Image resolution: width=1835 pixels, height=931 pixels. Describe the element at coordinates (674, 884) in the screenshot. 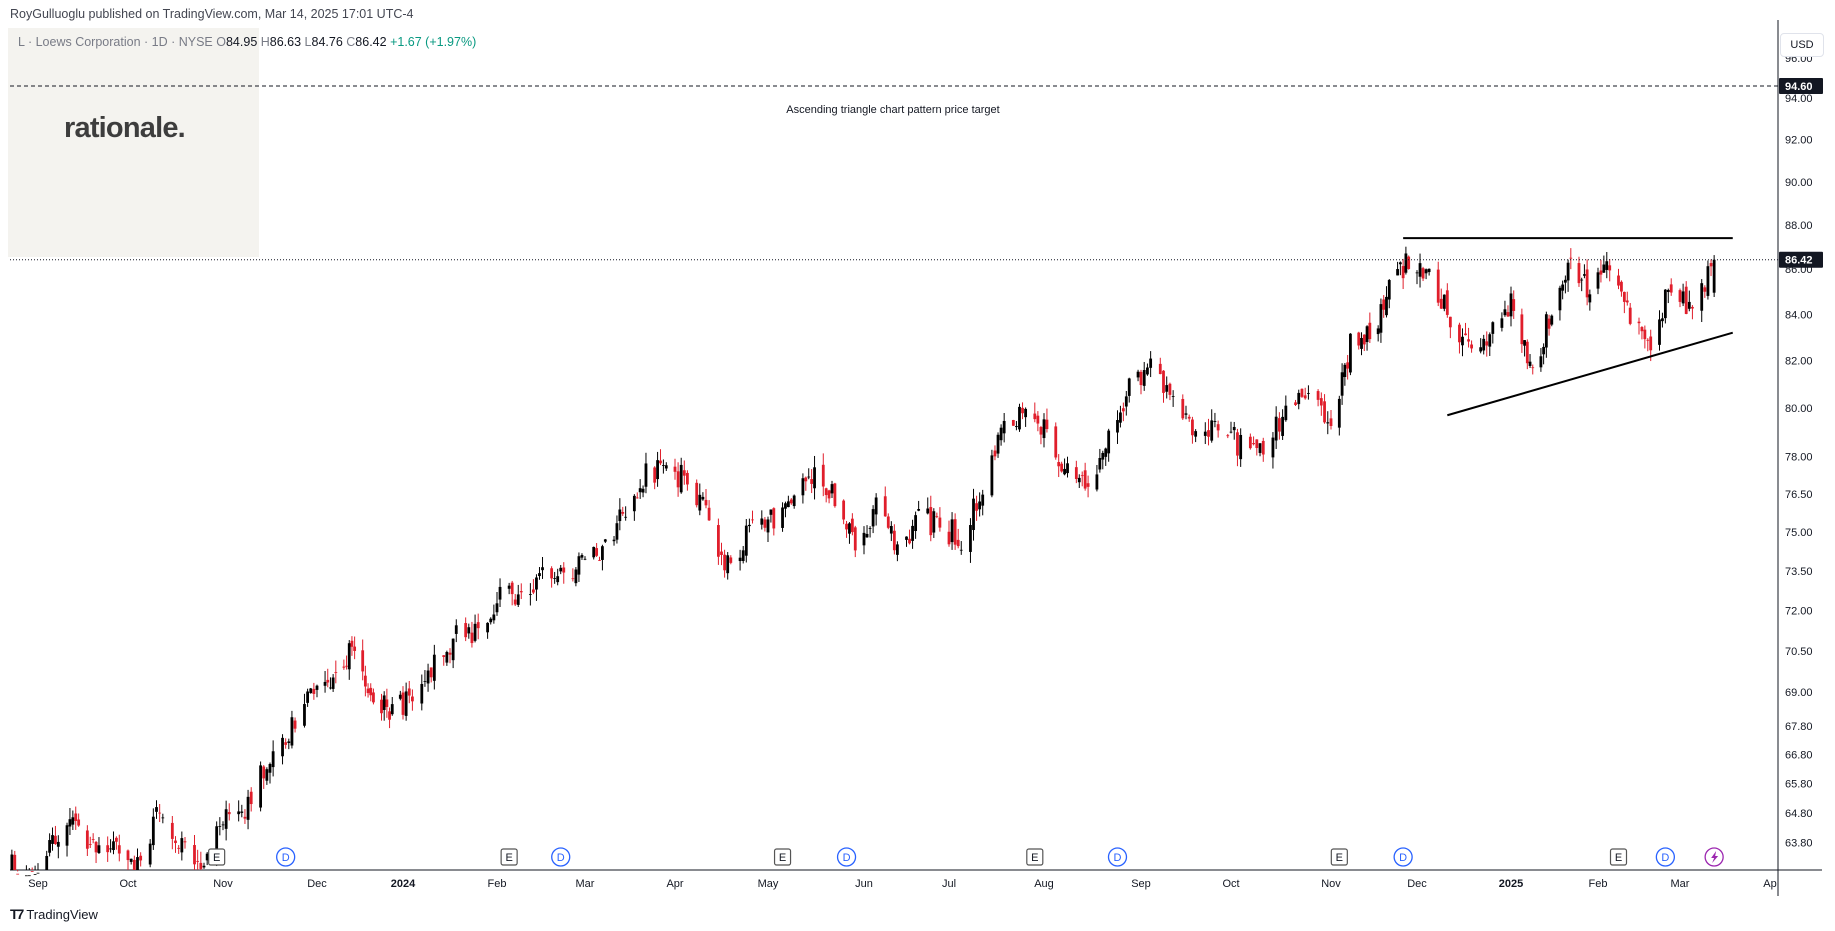

I see `time-tick-label: Apr` at that location.